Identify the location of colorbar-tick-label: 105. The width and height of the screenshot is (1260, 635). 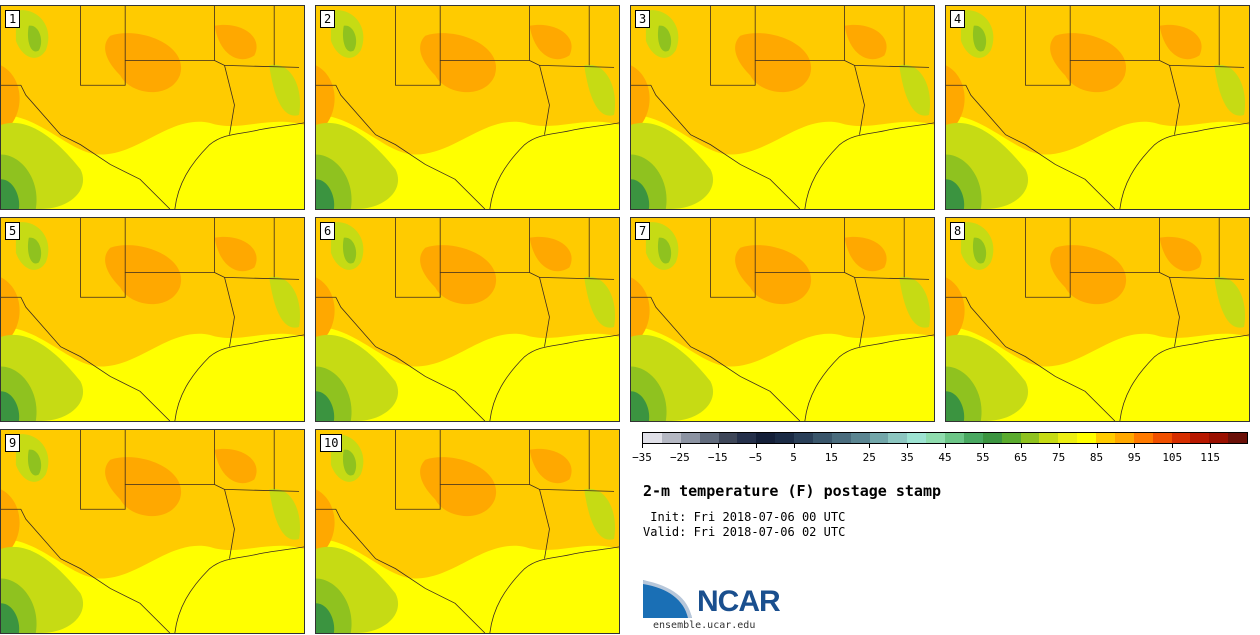
(1172, 457).